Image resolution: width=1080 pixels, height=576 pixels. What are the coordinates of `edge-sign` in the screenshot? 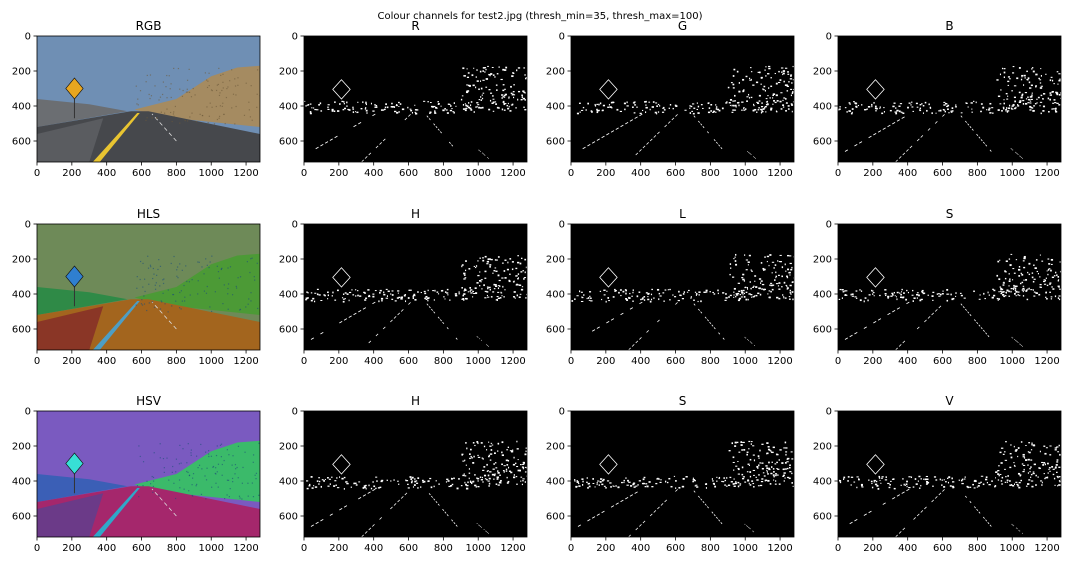 It's located at (608, 464).